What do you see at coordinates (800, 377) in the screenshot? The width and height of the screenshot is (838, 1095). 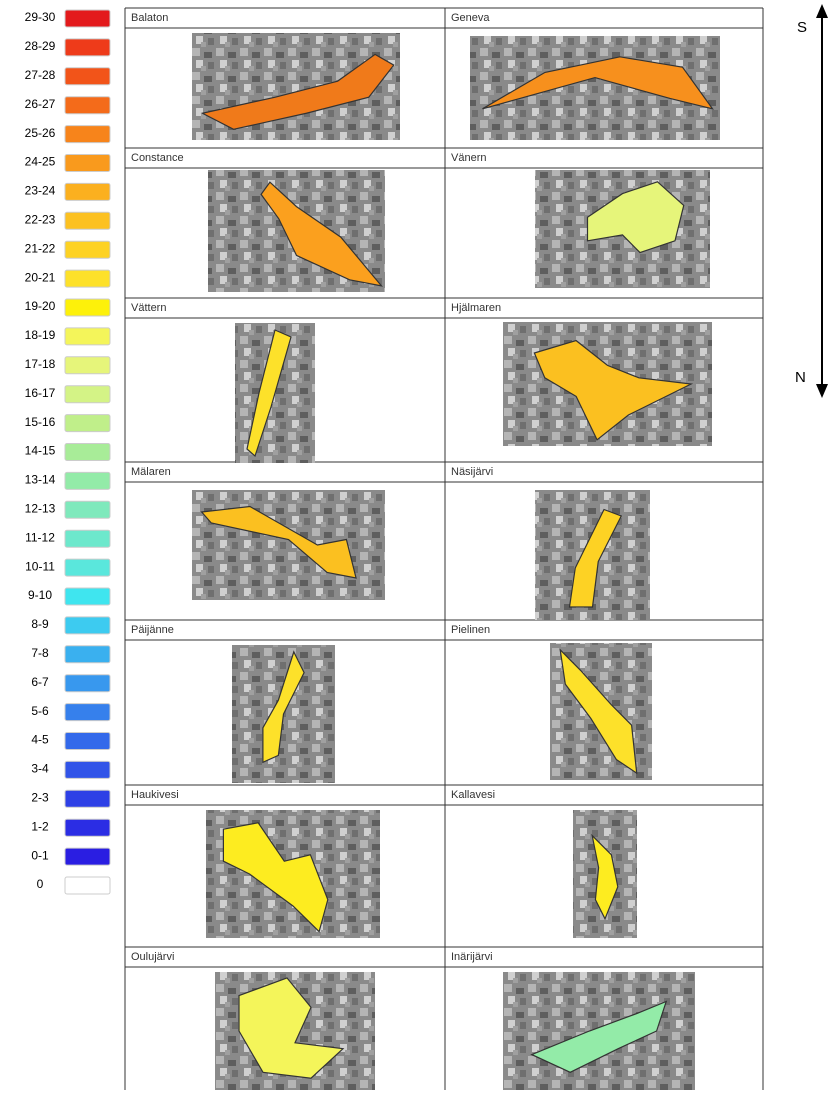 I see `compass-label: N` at bounding box center [800, 377].